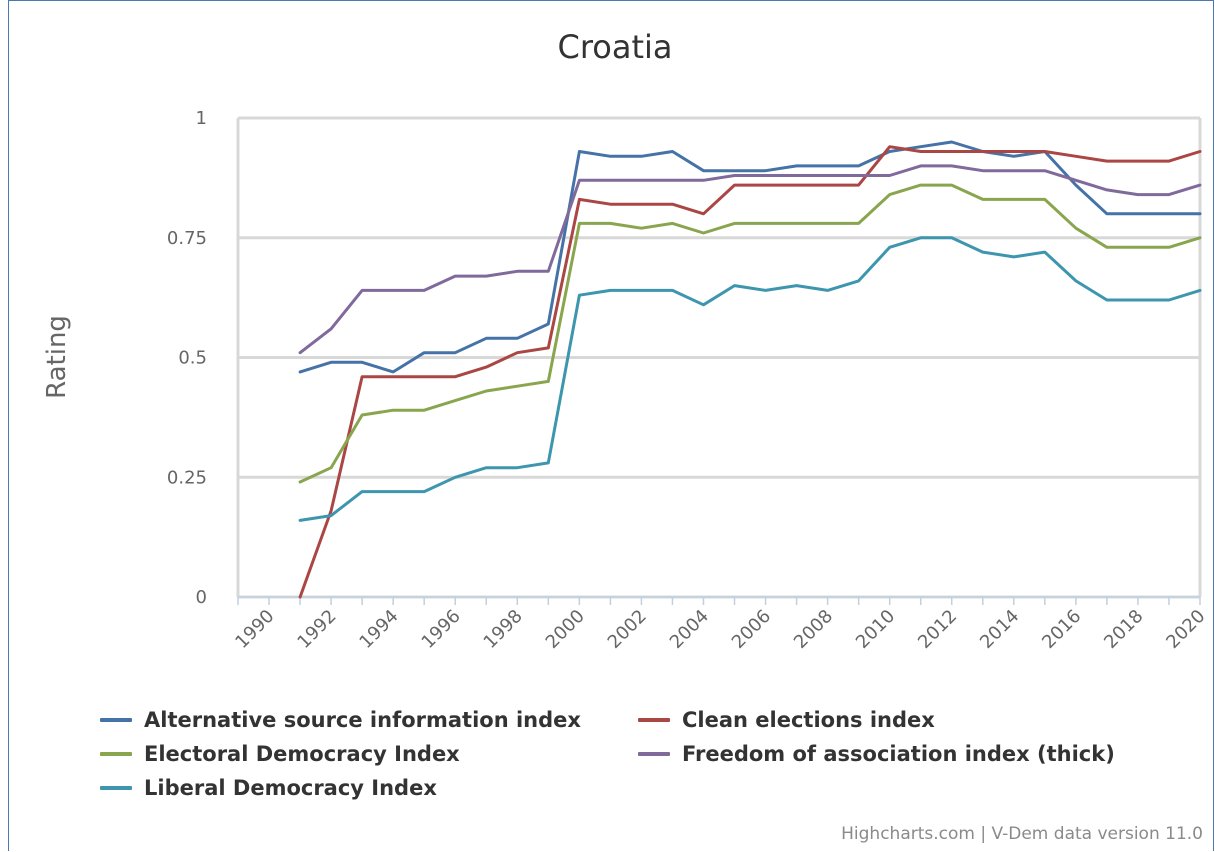 This screenshot has height=852, width=1215. I want to click on y-tick-label: 0.25, so click(187, 477).